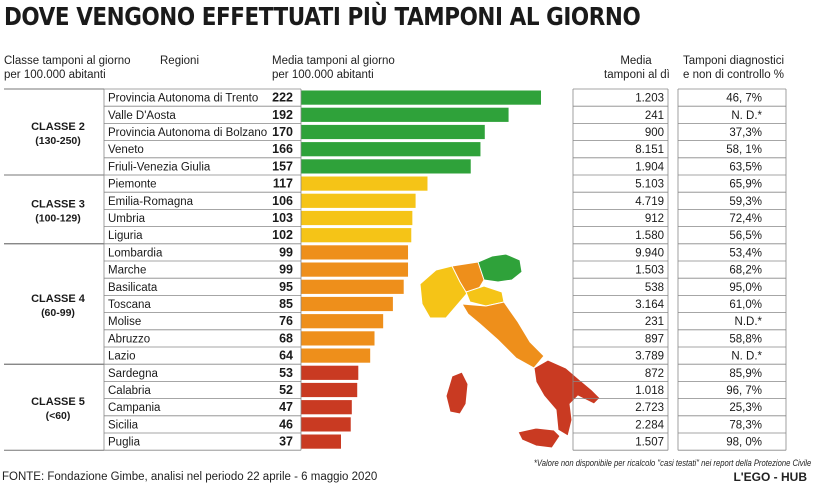 The image size is (815, 488). What do you see at coordinates (129, 391) in the screenshot?
I see `region-label: Calabria` at bounding box center [129, 391].